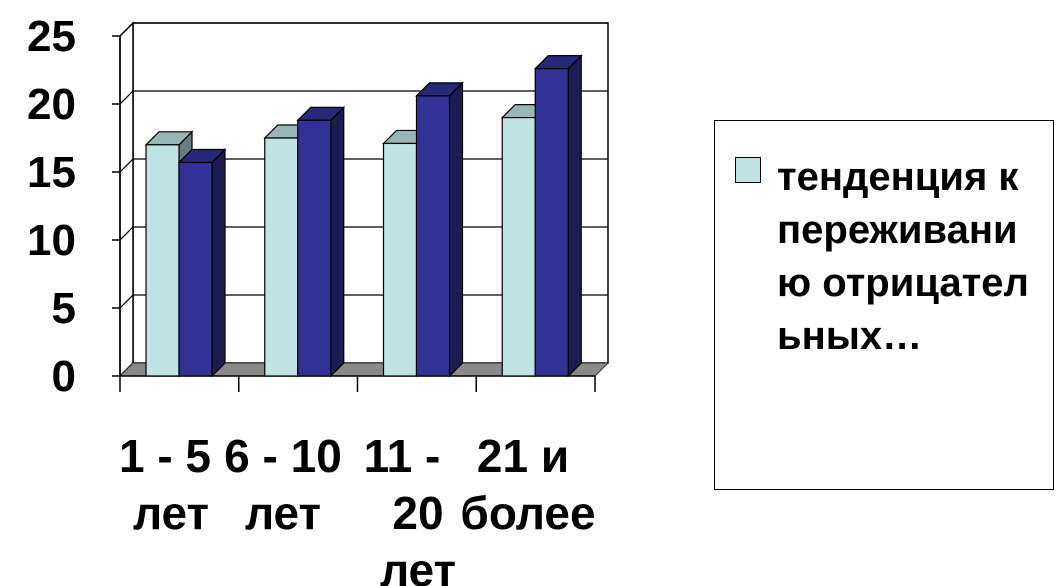 The width and height of the screenshot is (1056, 586). What do you see at coordinates (51, 240) in the screenshot?
I see `y-tick-label-2: 10` at bounding box center [51, 240].